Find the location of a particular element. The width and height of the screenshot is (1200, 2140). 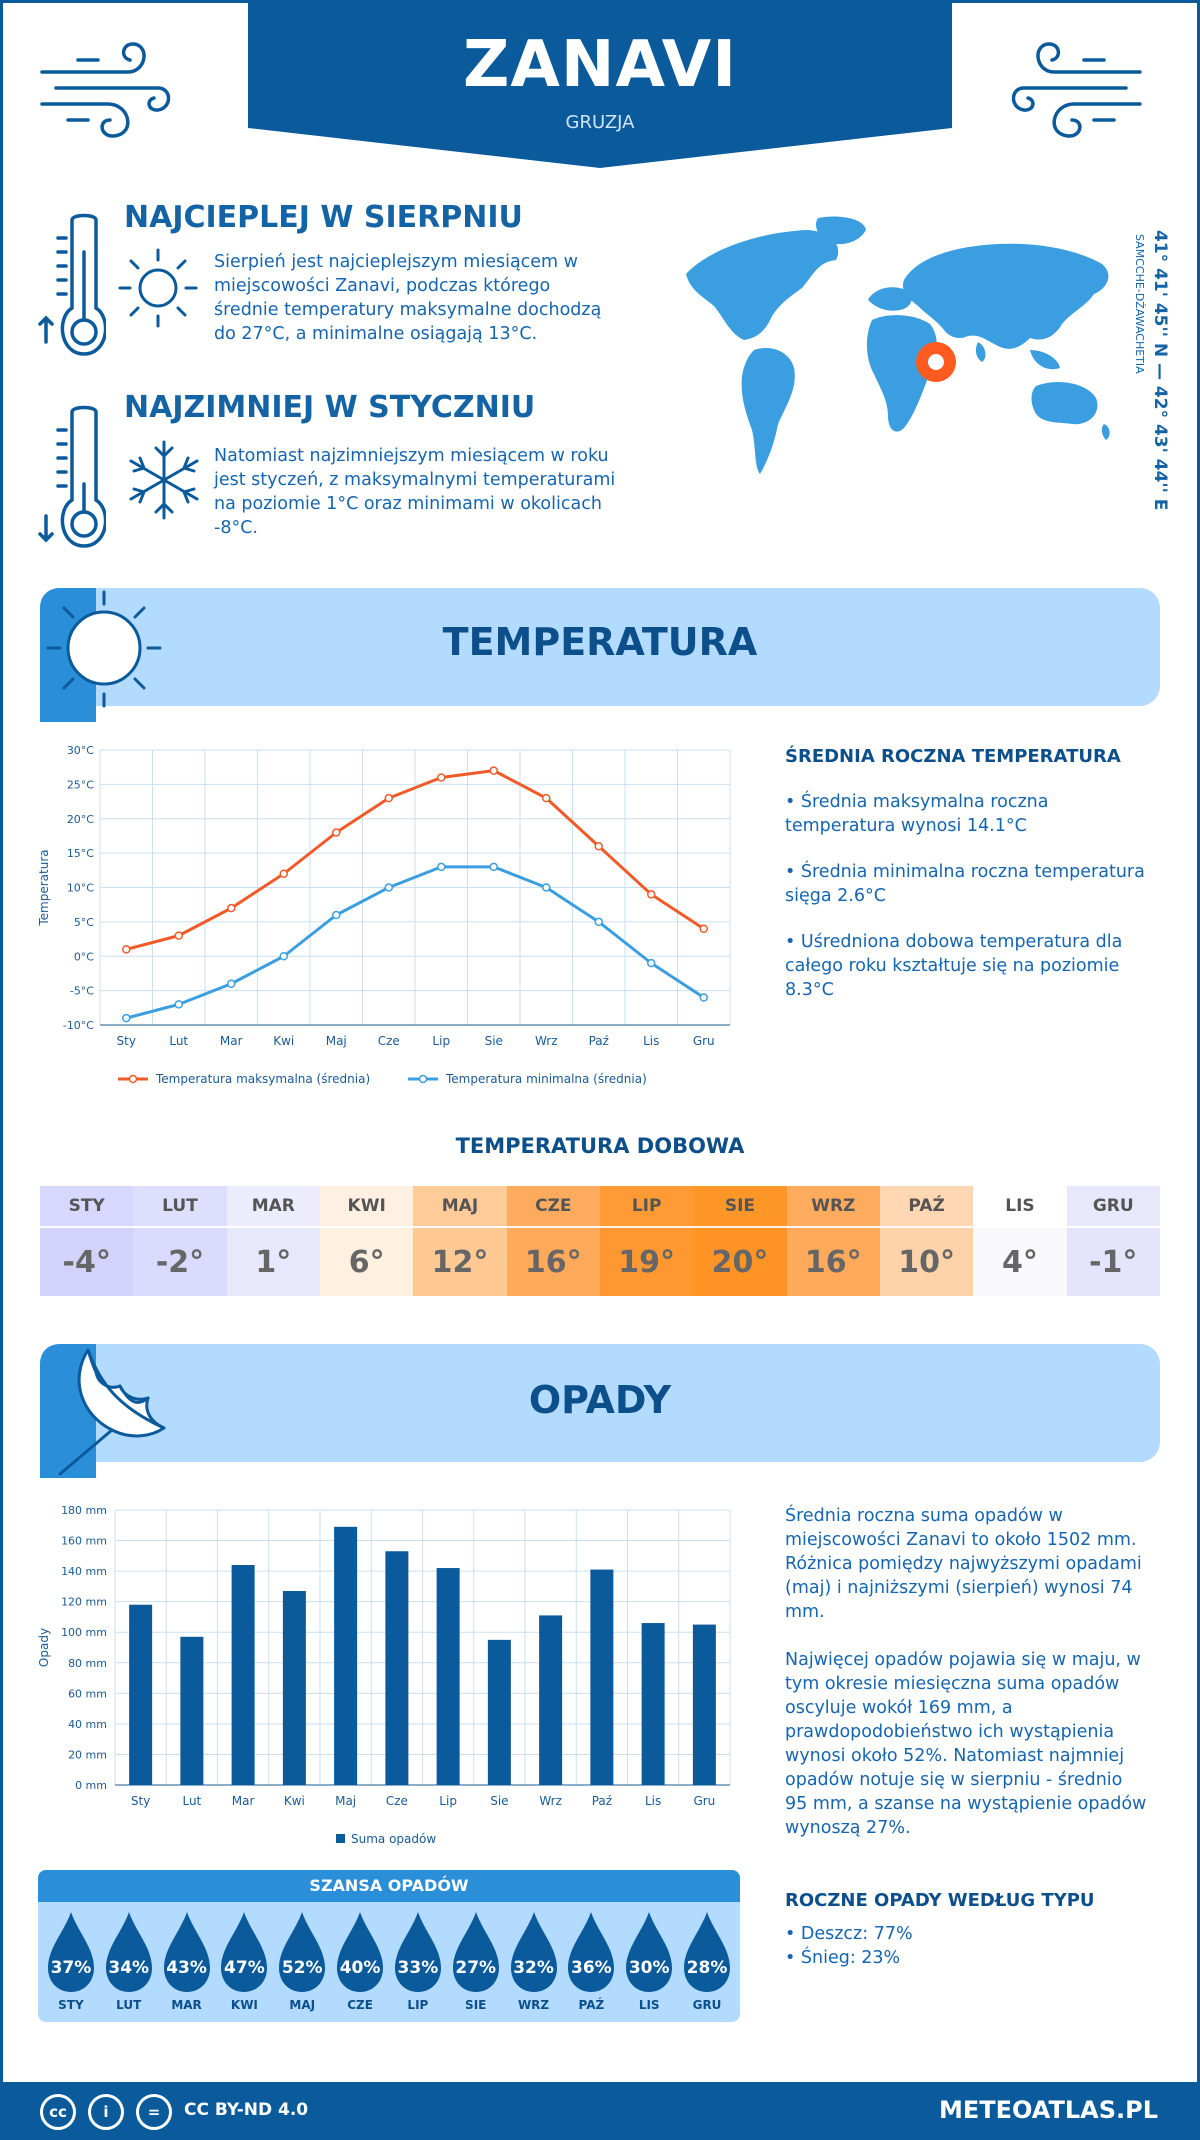

daily-temp-cell: SIE 20° is located at coordinates (740, 1241).